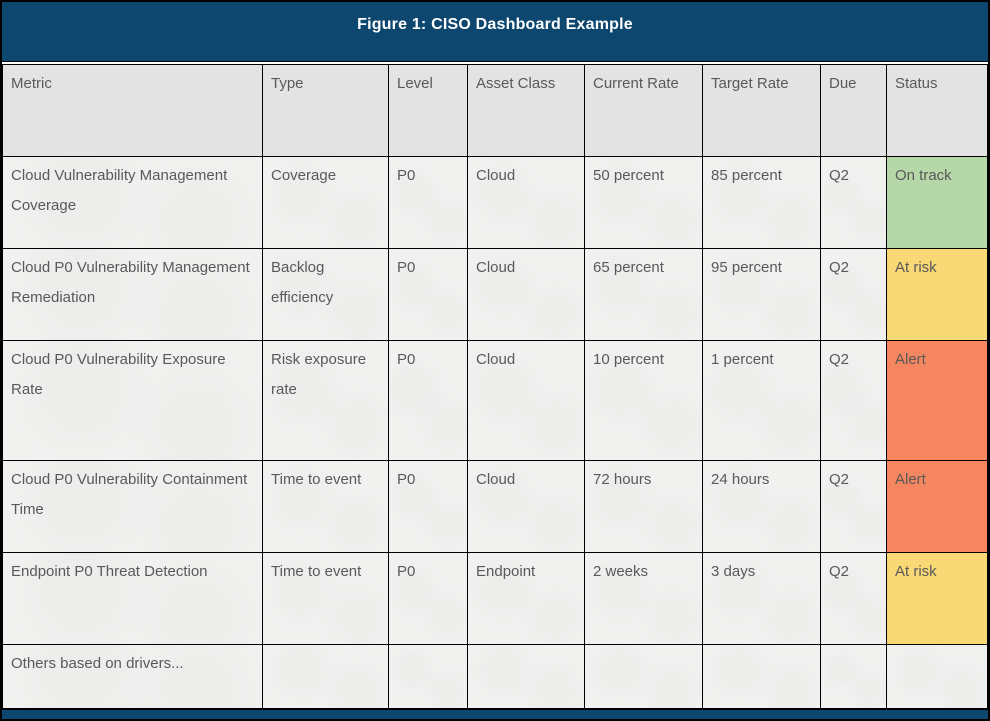 This screenshot has width=990, height=721. What do you see at coordinates (132, 598) in the screenshot?
I see `cell-metric: Endpoint P0 Threat Detection` at bounding box center [132, 598].